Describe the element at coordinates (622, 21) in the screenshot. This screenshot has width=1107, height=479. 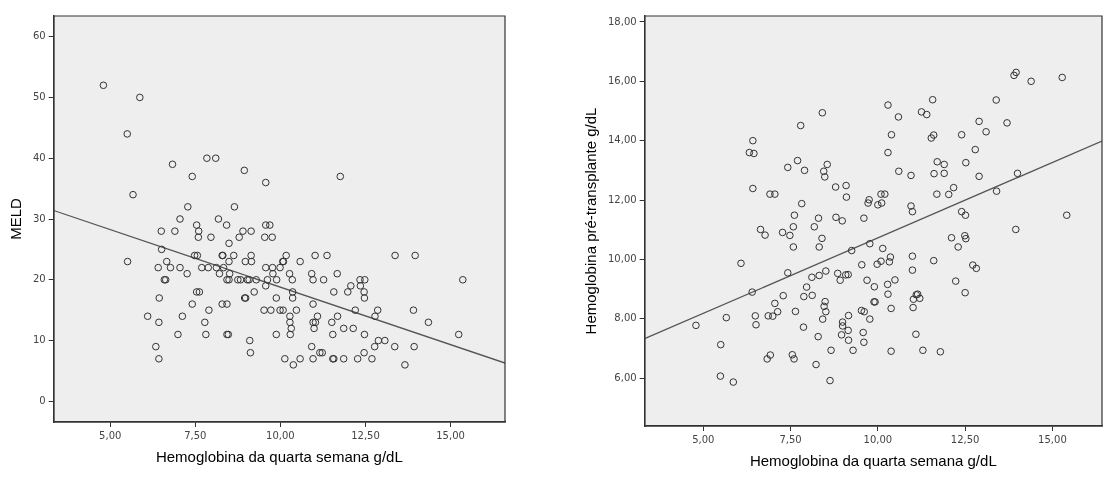
I see `y-tick-label: 18,00` at that location.